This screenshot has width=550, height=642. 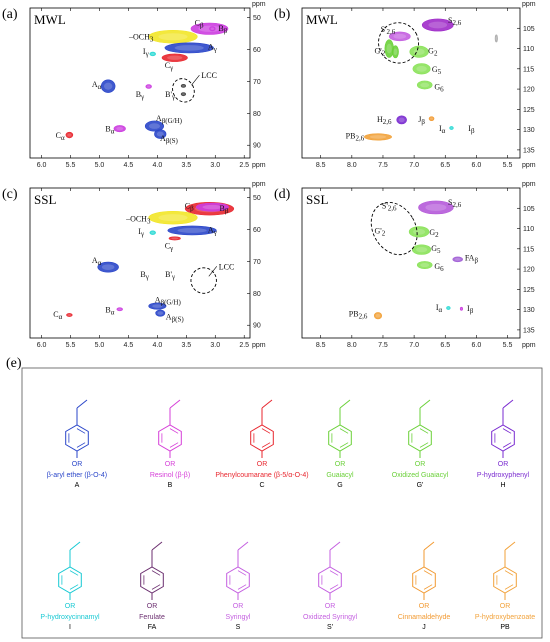 What do you see at coordinates (421, 120) in the screenshot?
I see `peak-label: Jβ` at bounding box center [421, 120].